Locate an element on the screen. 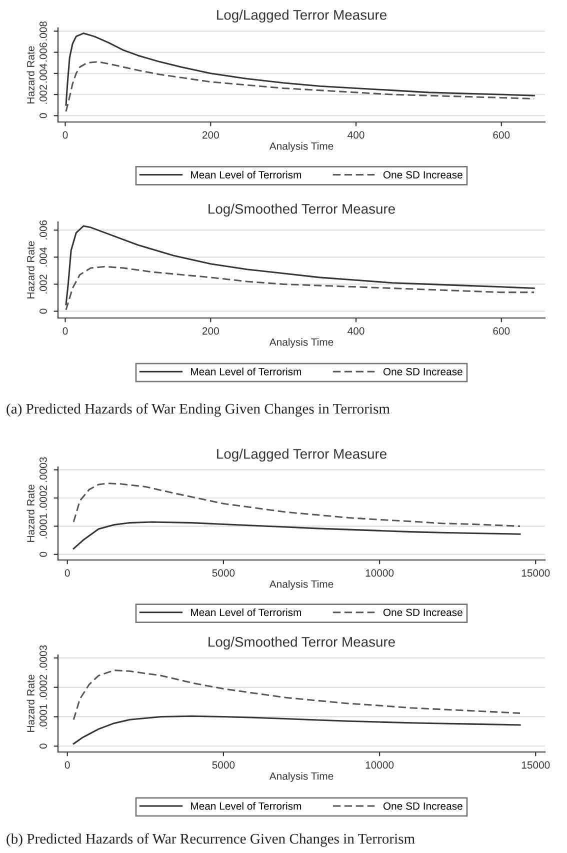 This screenshot has width=567, height=853. text: (b) Predicted Hazards of War Recurrence Given Changes in Terrorism is located at coordinates (210, 840).